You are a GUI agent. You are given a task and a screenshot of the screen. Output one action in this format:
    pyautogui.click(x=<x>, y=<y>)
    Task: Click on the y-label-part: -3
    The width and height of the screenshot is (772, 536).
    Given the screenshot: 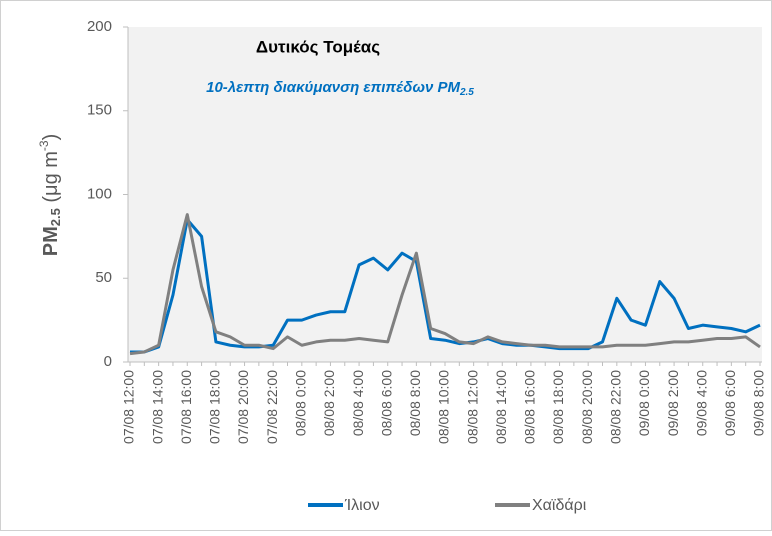 What is the action you would take?
    pyautogui.click(x=44, y=145)
    